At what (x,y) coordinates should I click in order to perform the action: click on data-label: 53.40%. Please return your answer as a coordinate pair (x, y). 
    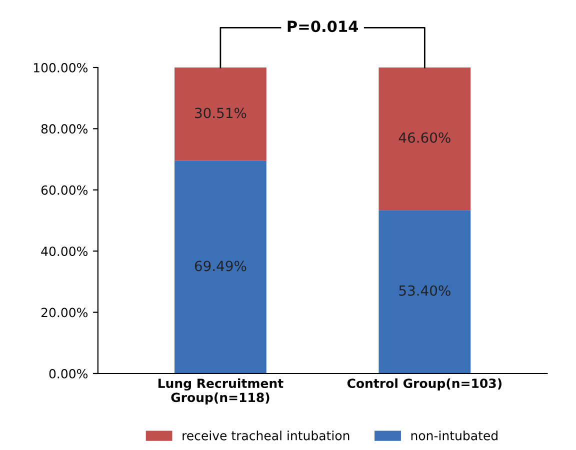
    Looking at the image, I should click on (424, 290).